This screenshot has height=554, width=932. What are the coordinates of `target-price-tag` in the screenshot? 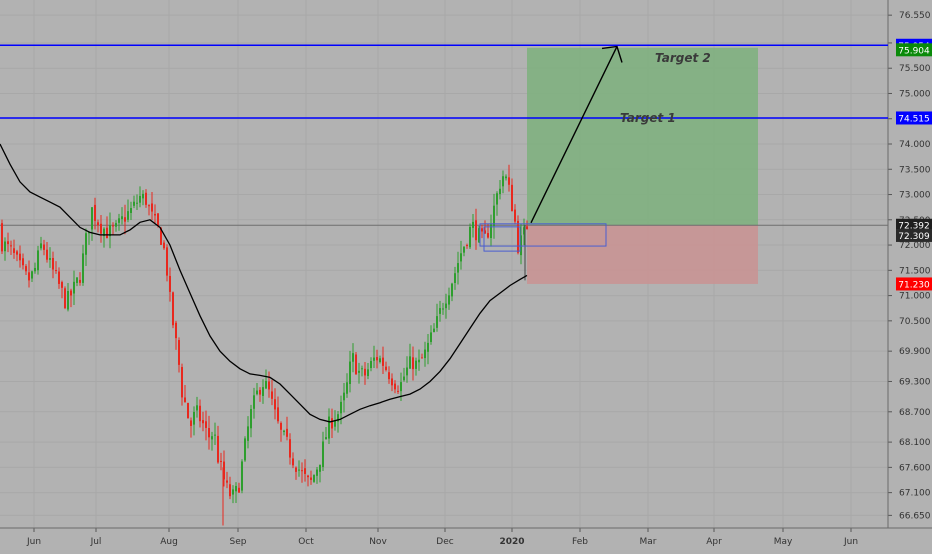 It's located at (914, 50).